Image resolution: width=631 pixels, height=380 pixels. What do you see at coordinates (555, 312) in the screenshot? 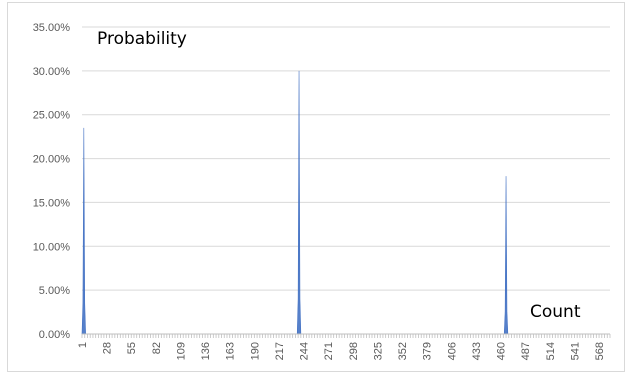
I see `x-annotation: Count` at bounding box center [555, 312].